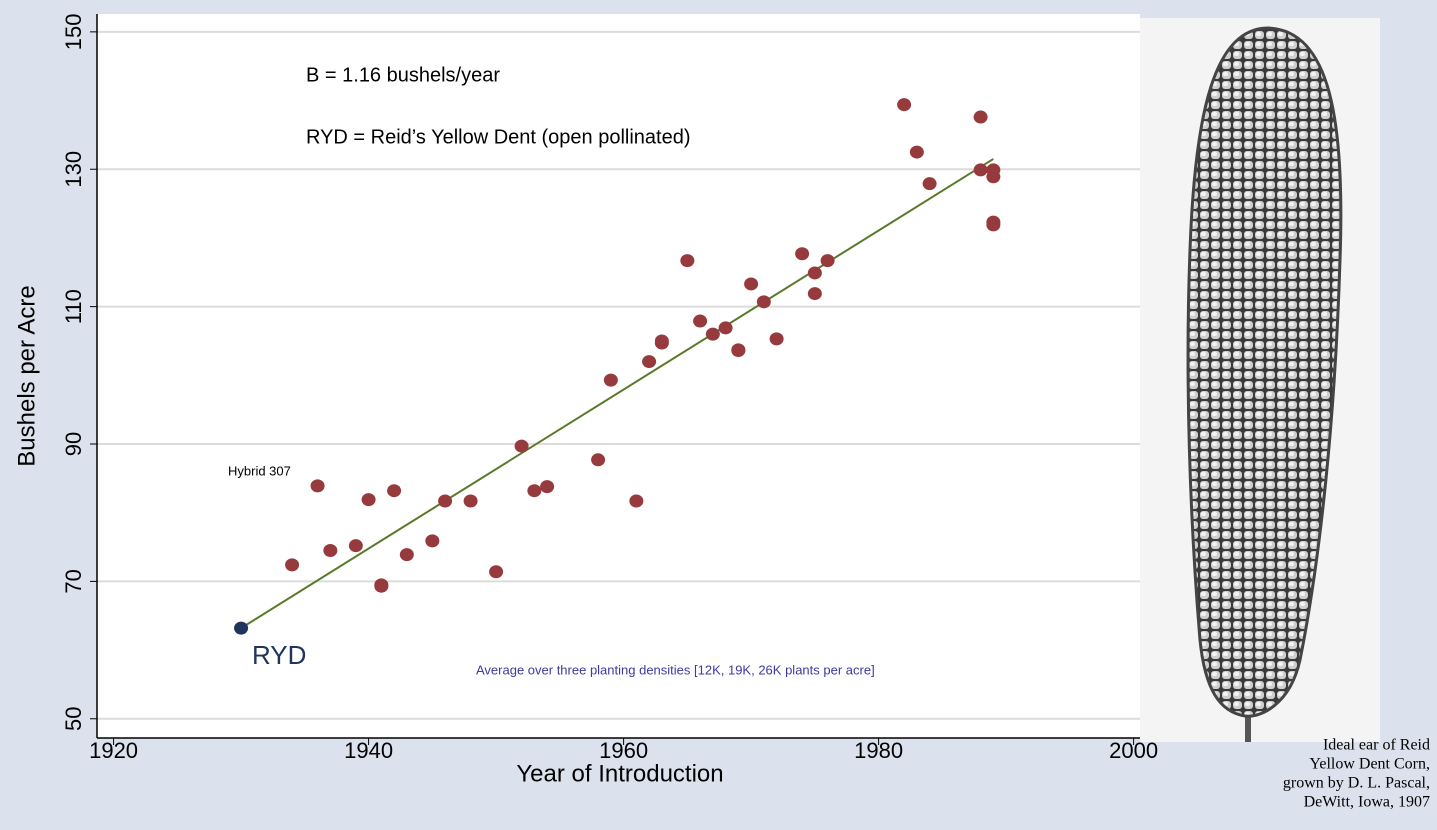  What do you see at coordinates (113, 750) in the screenshot?
I see `x-tick-label: 1920` at bounding box center [113, 750].